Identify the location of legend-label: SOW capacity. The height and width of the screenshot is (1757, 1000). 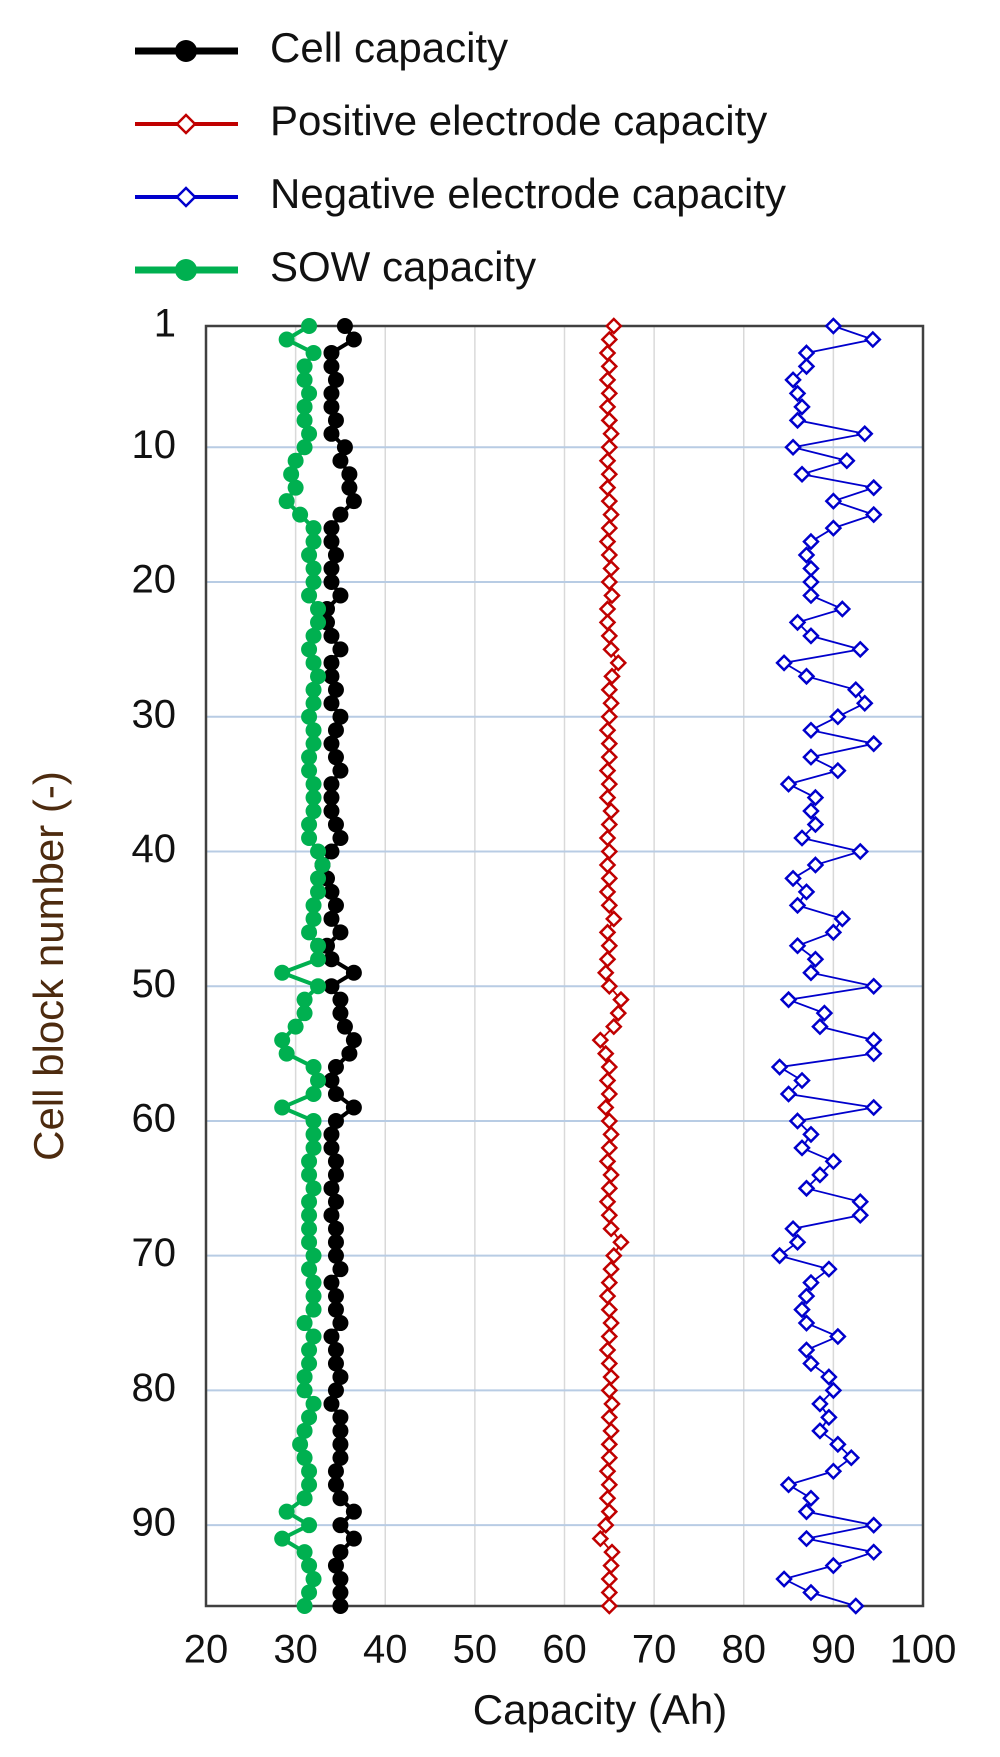
(403, 266).